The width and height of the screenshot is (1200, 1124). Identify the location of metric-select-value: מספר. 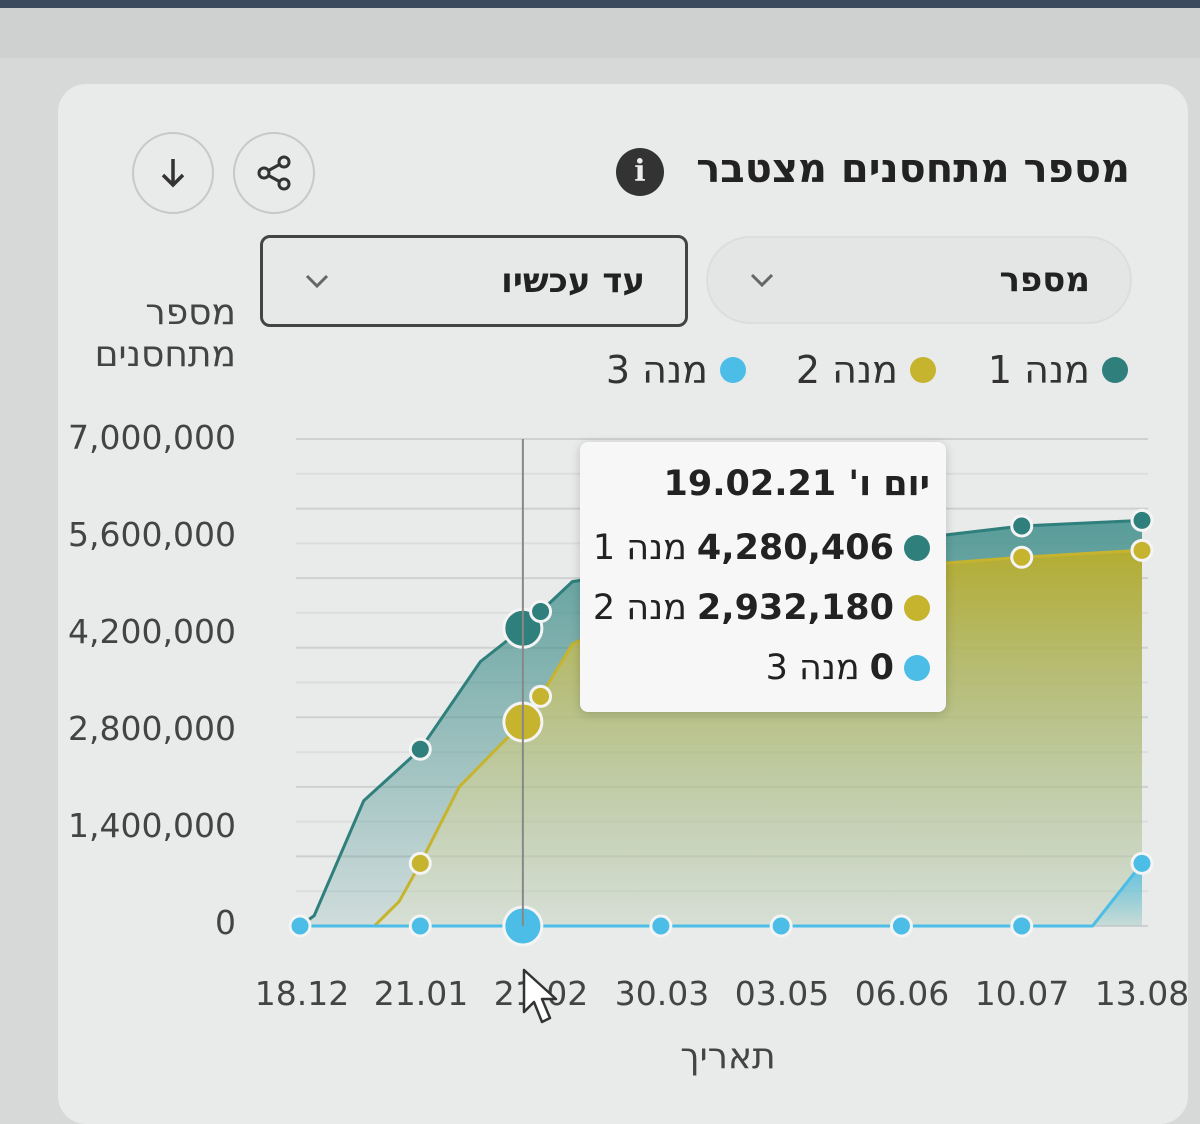
(1044, 280).